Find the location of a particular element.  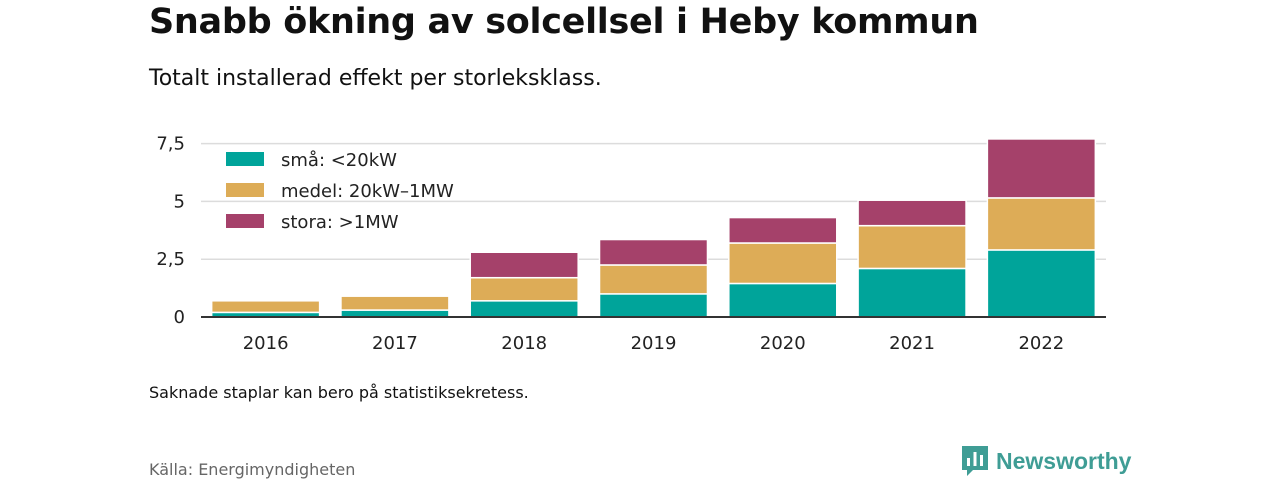

y-tick-label: 0 is located at coordinates (179, 317).